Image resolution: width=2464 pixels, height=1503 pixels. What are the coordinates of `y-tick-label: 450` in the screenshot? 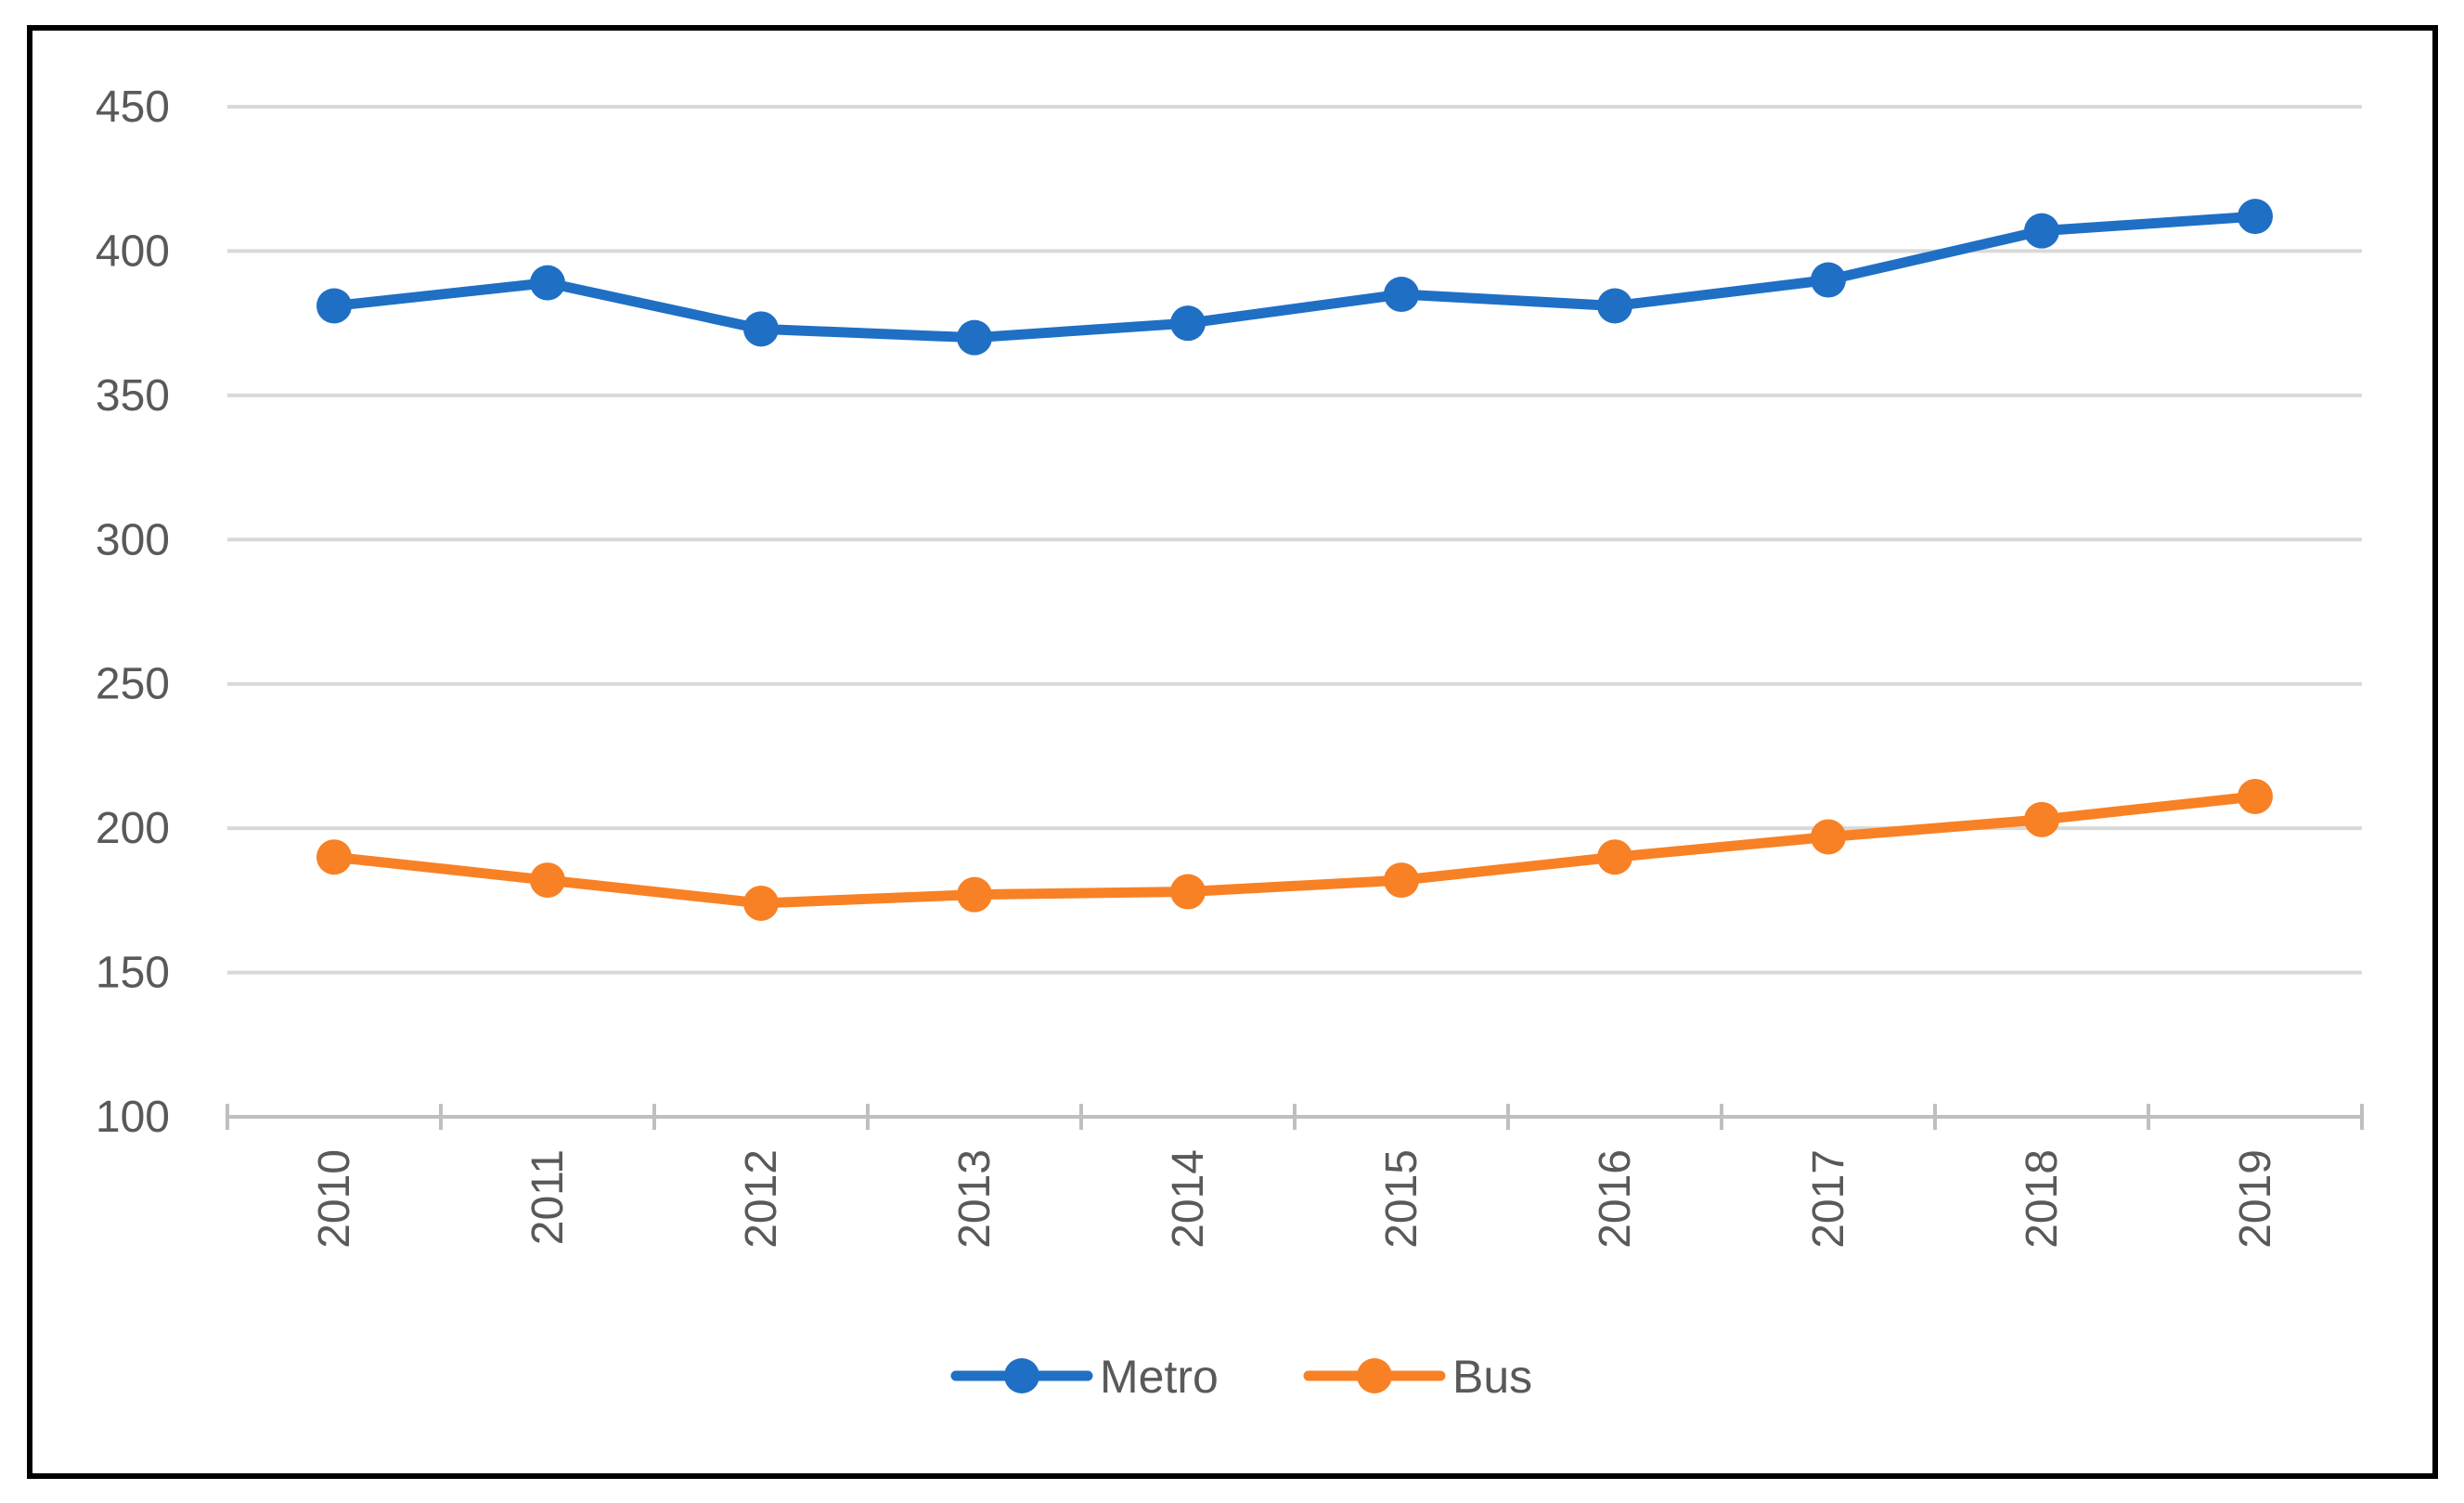 It's located at (133, 107).